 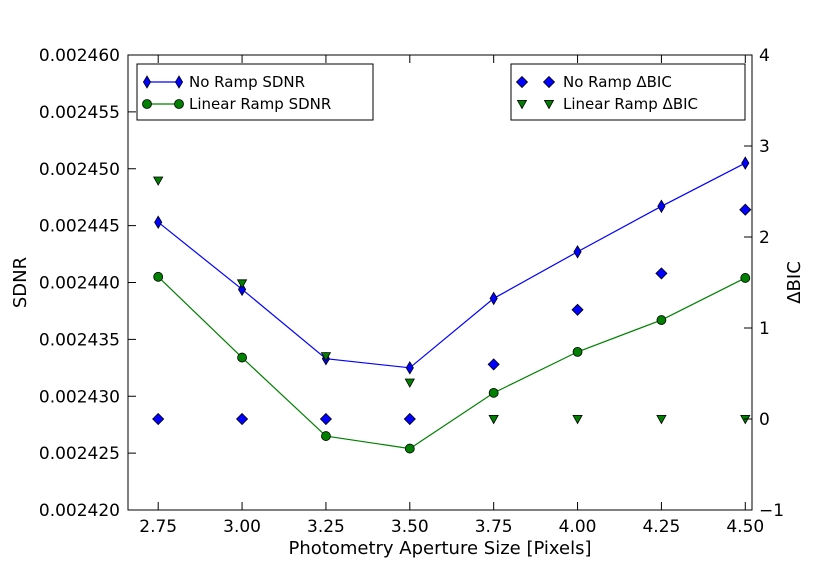 I want to click on legend-bic: No Ramp ΔBIC Linear Ramp ΔBIC, so click(x=628, y=92).